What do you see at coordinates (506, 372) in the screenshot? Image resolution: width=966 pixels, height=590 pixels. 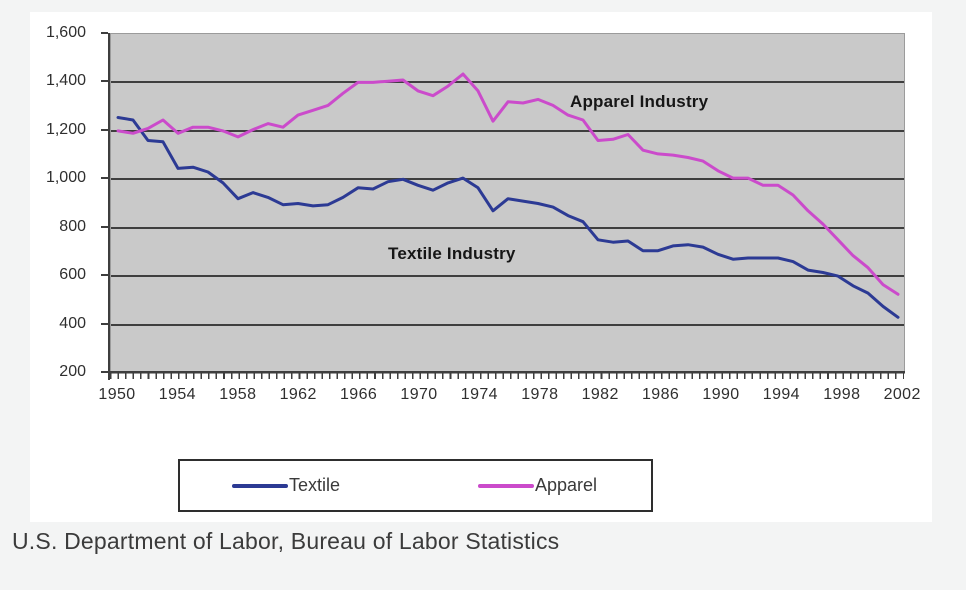 I see `x-axis-line` at bounding box center [506, 372].